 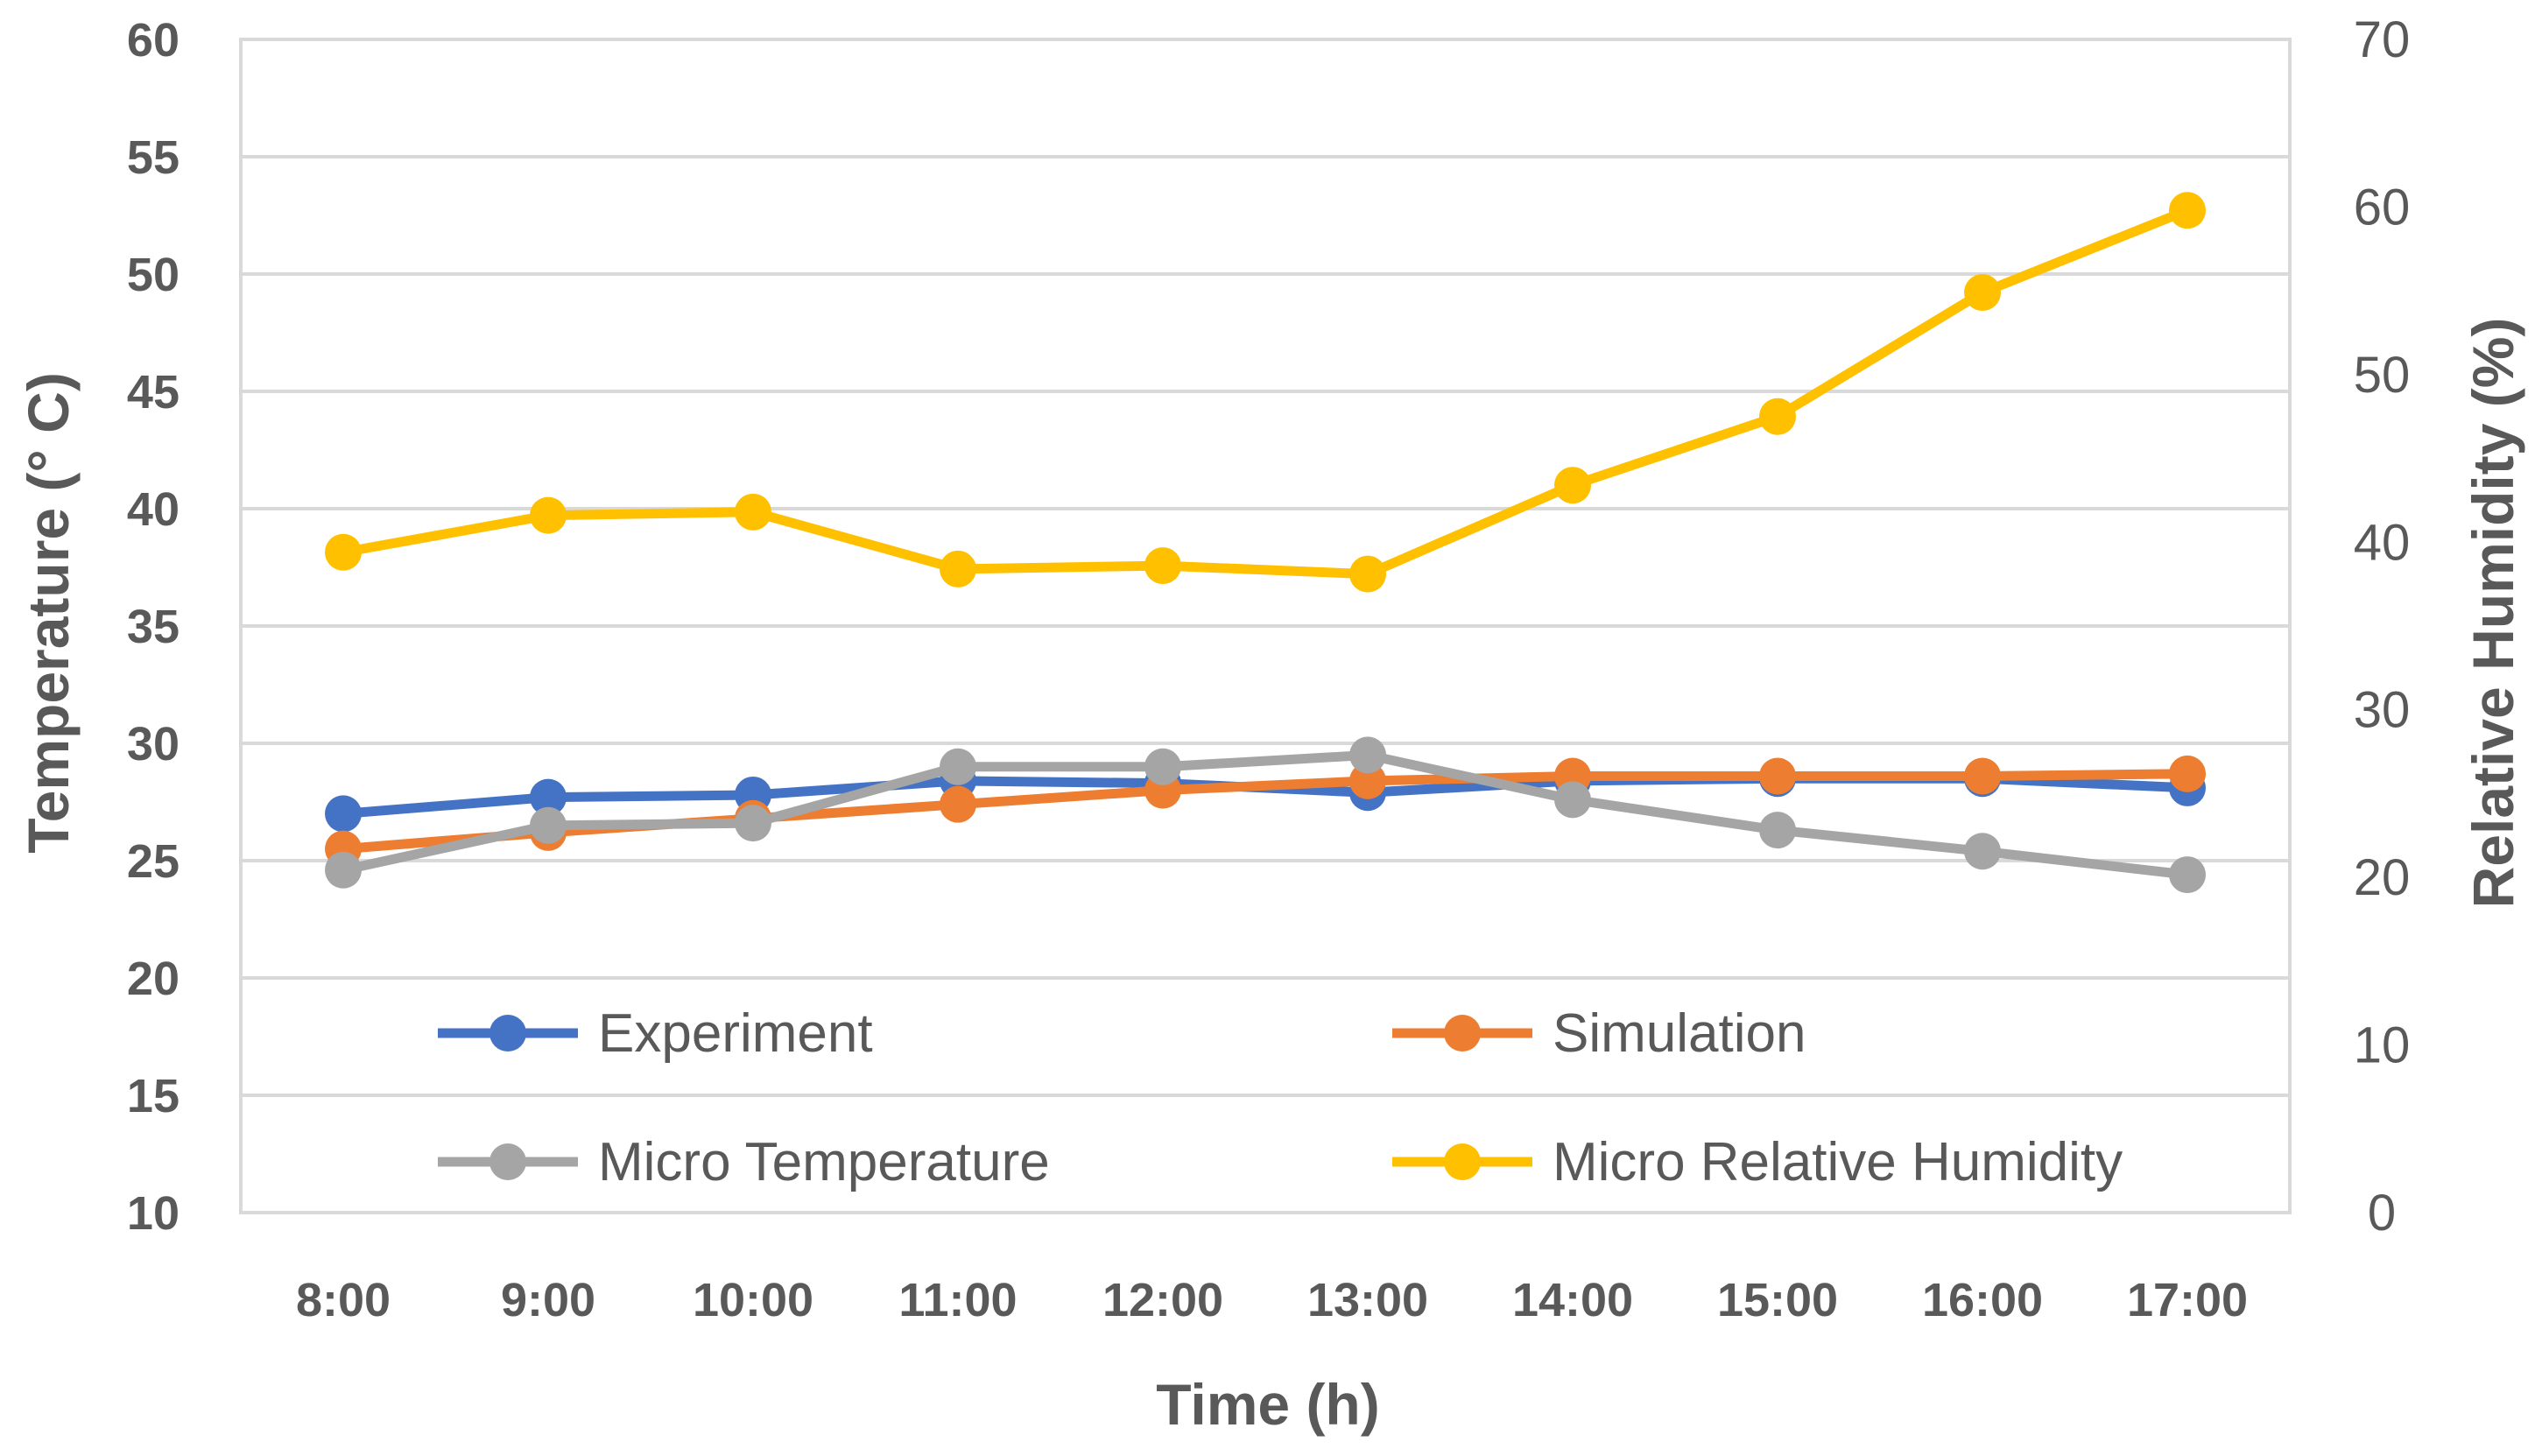 What do you see at coordinates (48, 613) in the screenshot?
I see `y-axis-title: Temperature (° C)` at bounding box center [48, 613].